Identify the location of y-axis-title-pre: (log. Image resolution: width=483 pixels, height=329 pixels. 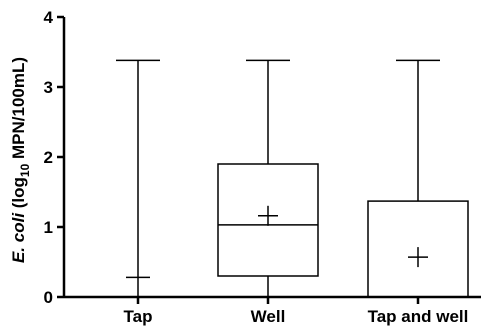
(18, 195).